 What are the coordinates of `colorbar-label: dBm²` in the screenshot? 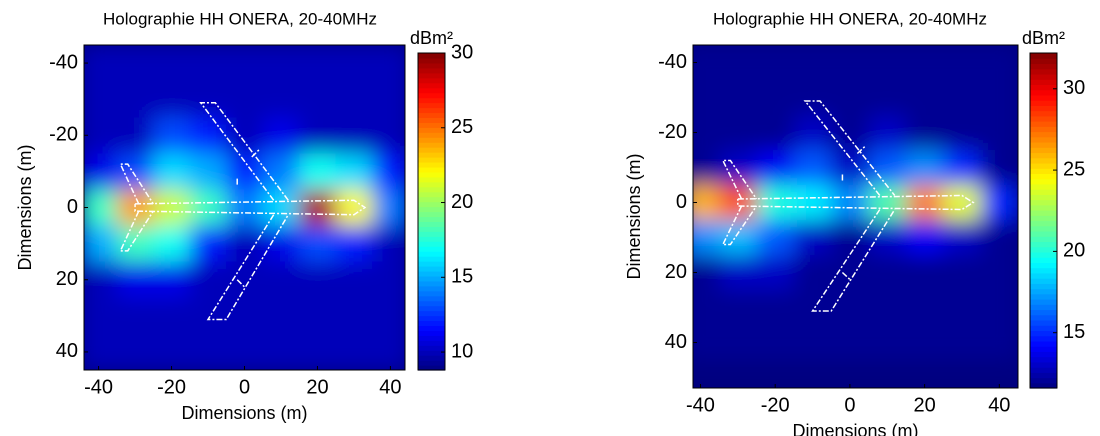 It's located at (1043, 38).